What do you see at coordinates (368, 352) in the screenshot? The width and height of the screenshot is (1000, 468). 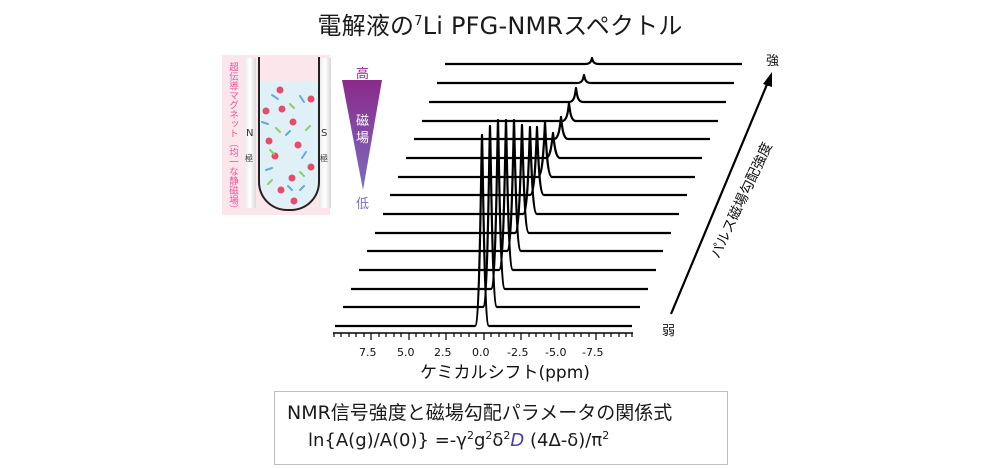 I see `x-tick-label: 7.5` at bounding box center [368, 352].